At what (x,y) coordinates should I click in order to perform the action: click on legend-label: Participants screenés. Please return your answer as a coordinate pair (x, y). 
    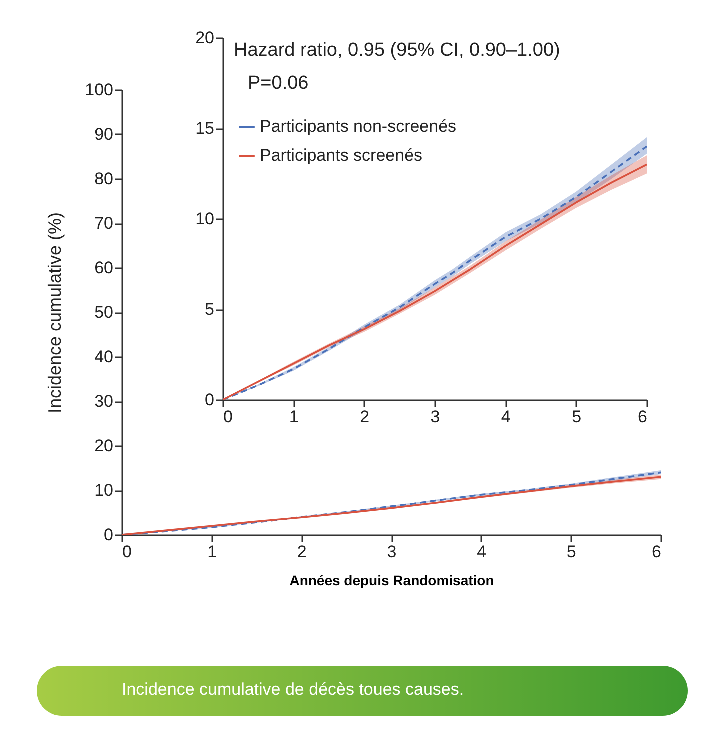
    Looking at the image, I should click on (341, 155).